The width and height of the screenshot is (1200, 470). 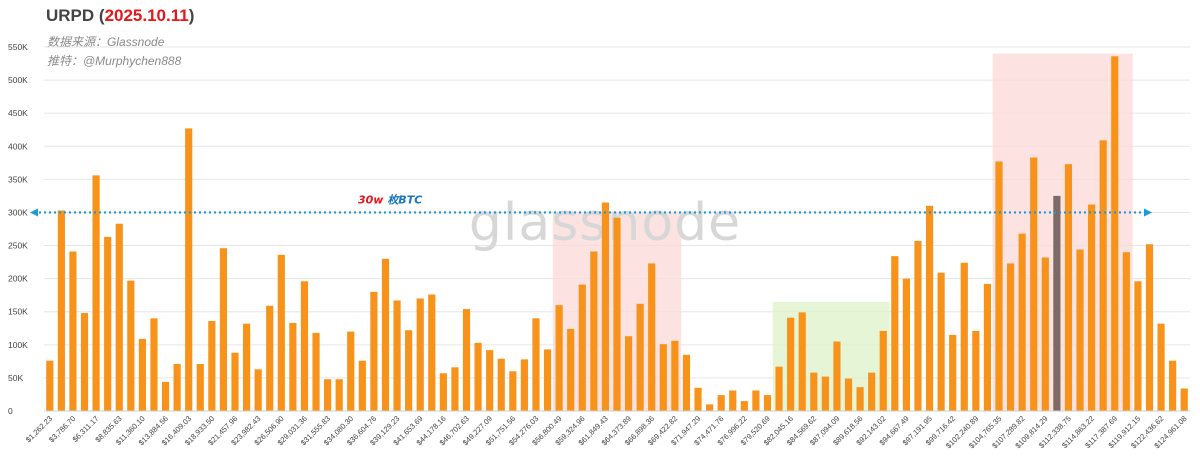 I want to click on y-tick-label: 400K, so click(x=18, y=146).